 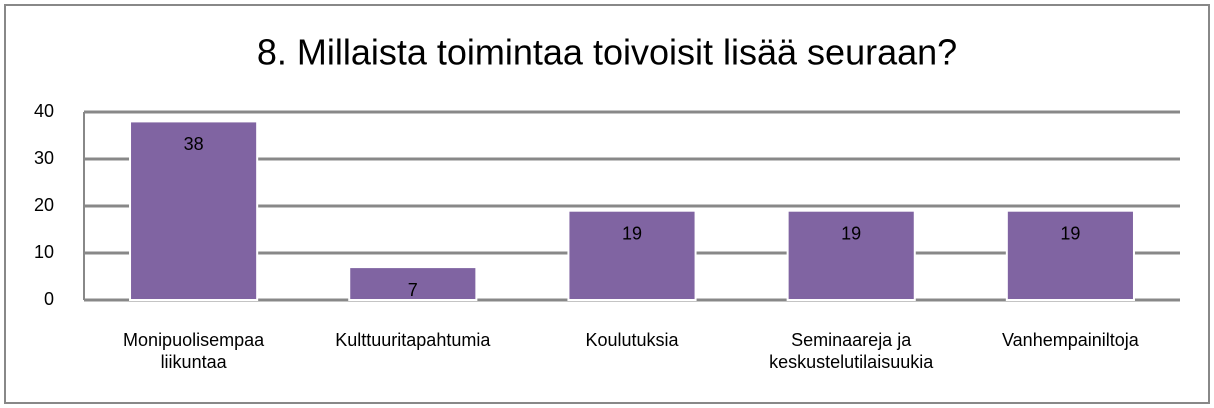 What do you see at coordinates (632, 340) in the screenshot?
I see `x-tick-label: Koulutuksia` at bounding box center [632, 340].